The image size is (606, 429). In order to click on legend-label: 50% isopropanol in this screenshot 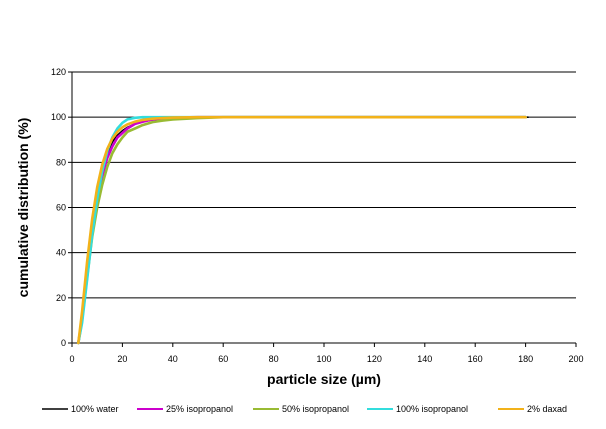, I will do `click(315, 409)`.